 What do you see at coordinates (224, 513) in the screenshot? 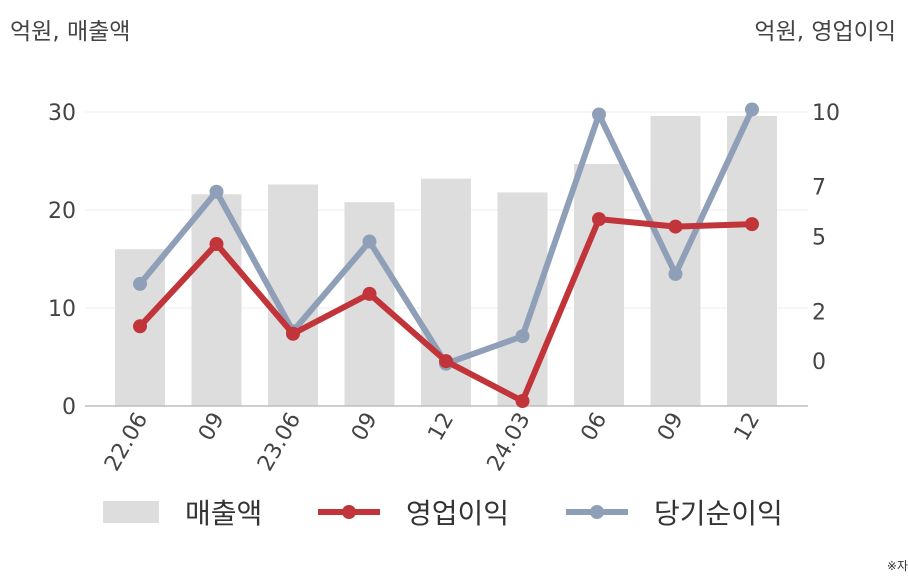
I see `legend-label-revenue: 매출액` at bounding box center [224, 513].